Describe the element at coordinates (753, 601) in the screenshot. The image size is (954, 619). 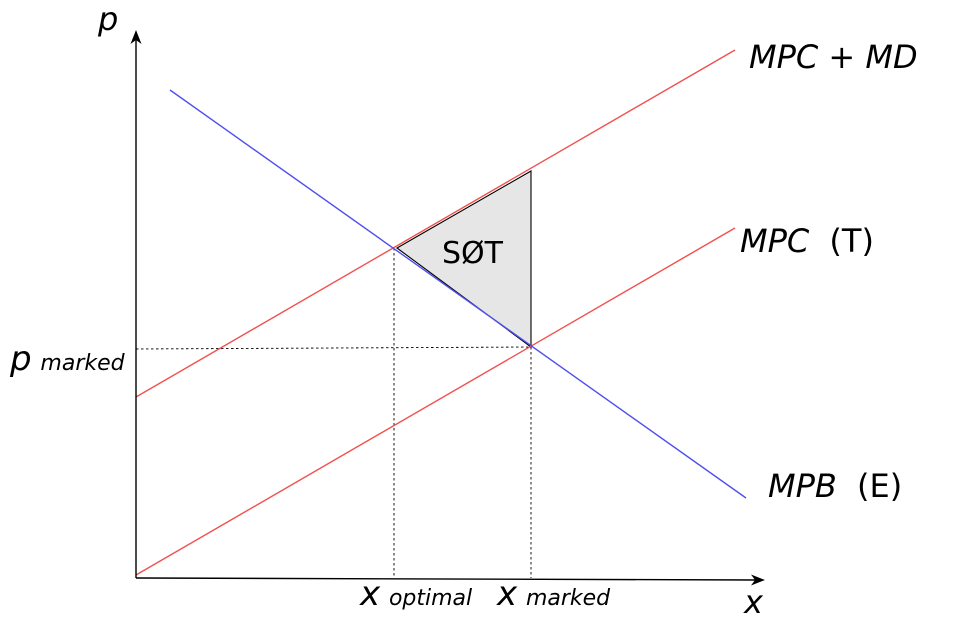
I see `x-axis-label: x` at that location.